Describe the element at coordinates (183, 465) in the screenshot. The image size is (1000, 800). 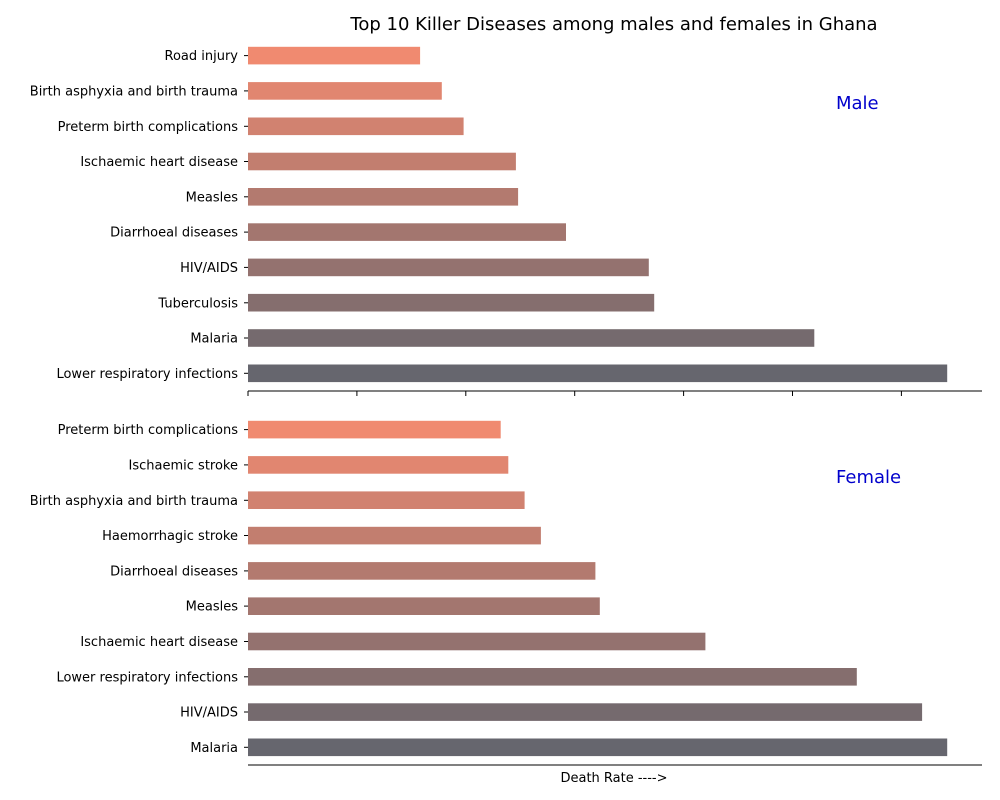
I see `category-label-female-1: Ischaemic stroke` at that location.